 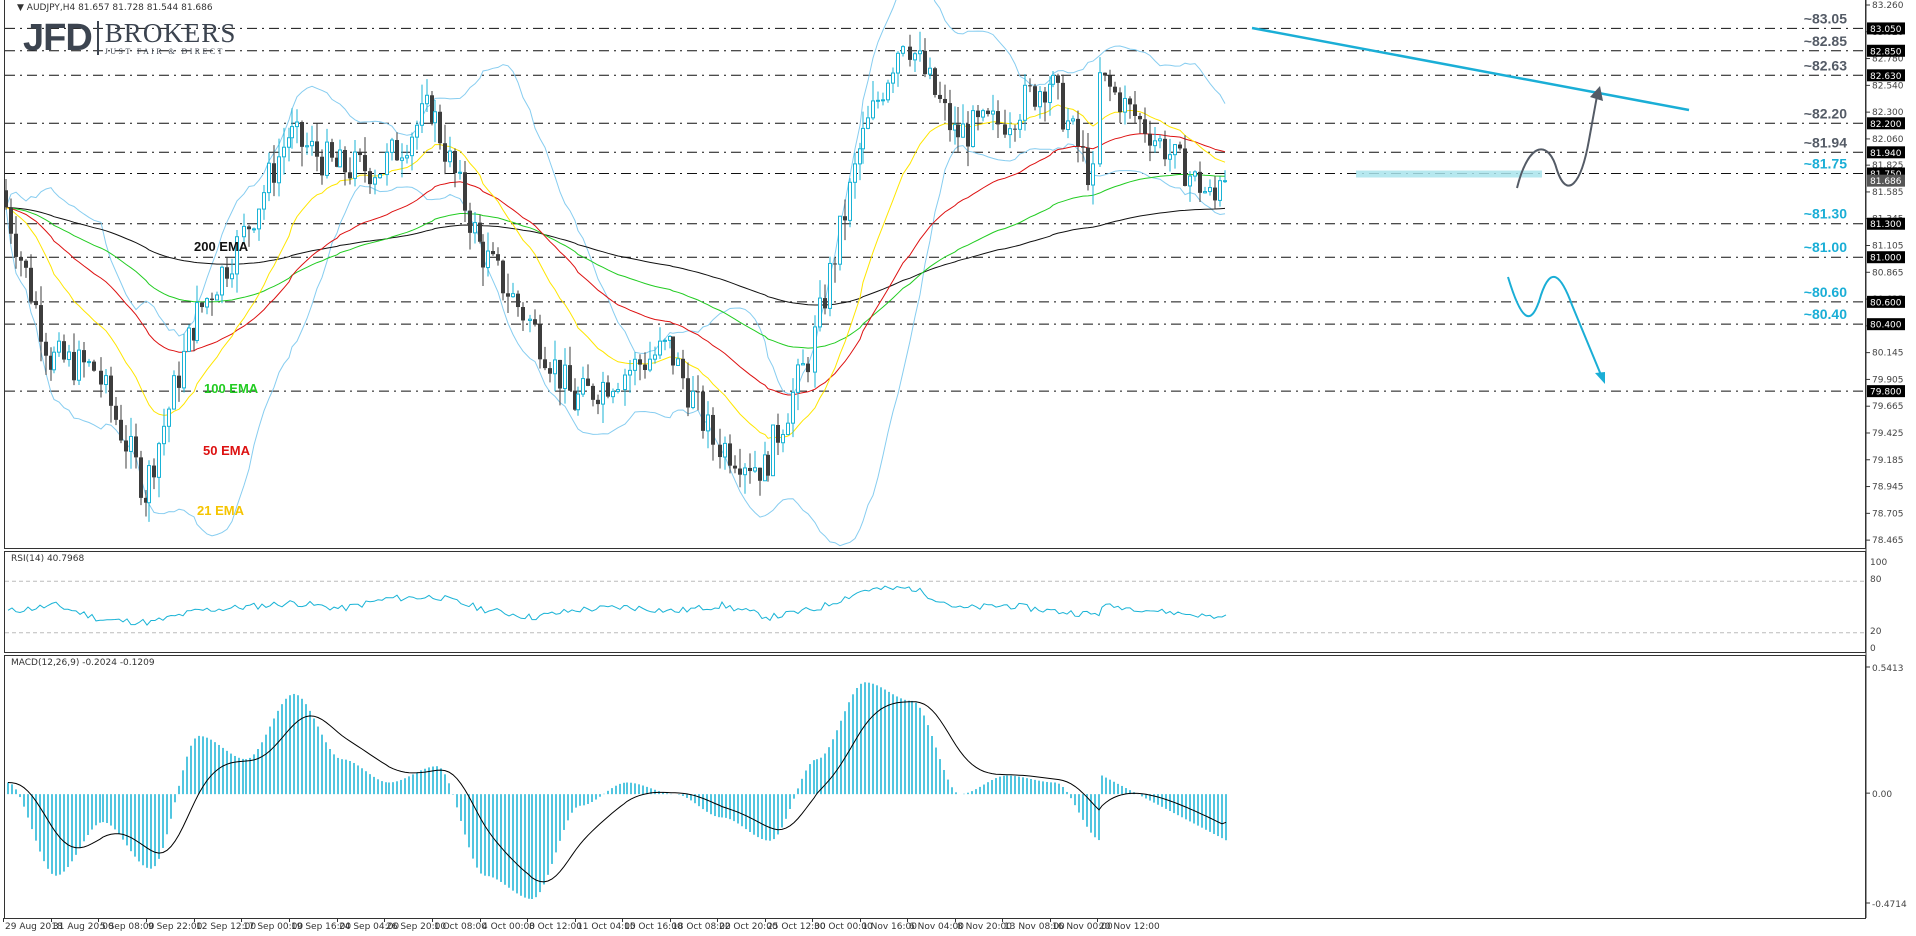 I want to click on date-label: 29 Aug 2018, so click(x=34, y=927).